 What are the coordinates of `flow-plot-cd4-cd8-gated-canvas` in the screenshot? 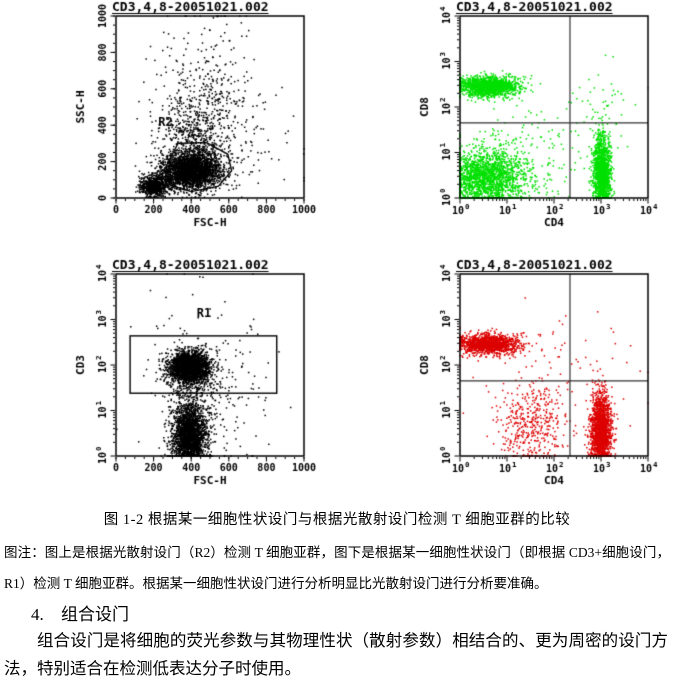 It's located at (546, 374).